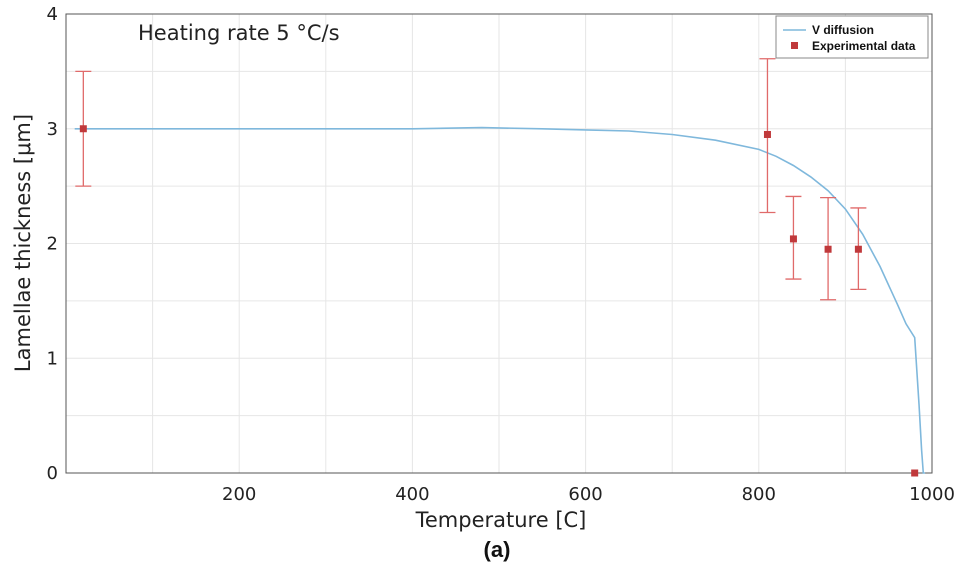 The image size is (963, 569). What do you see at coordinates (239, 494) in the screenshot?
I see `x-tick-label: 200` at bounding box center [239, 494].